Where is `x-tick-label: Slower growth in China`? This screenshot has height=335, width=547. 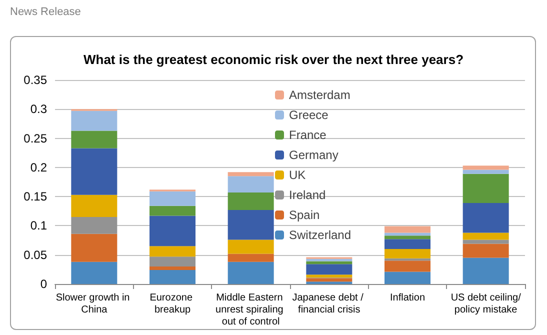
x-tick-label: Slower growth in China is located at coordinates (94, 304).